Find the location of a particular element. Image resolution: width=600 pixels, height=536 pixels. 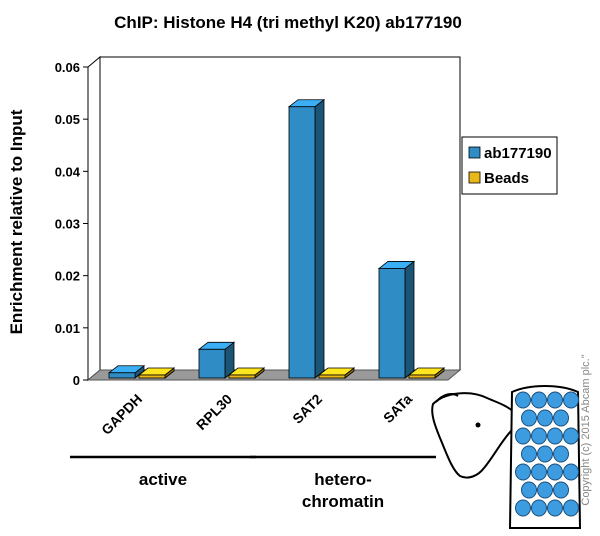

category-label: SAT2 is located at coordinates (307, 409).